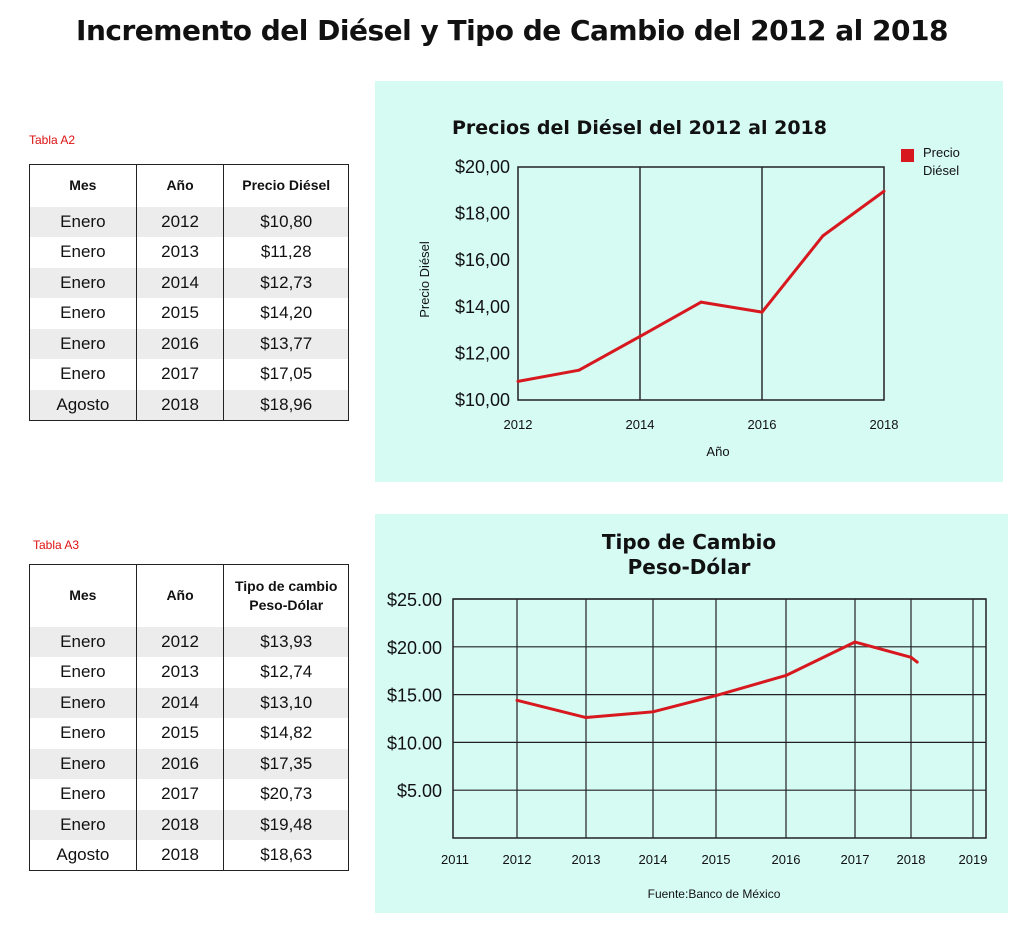 This screenshot has height=933, width=1024. Describe the element at coordinates (179, 702) in the screenshot. I see `cell-ano: 2014` at that location.